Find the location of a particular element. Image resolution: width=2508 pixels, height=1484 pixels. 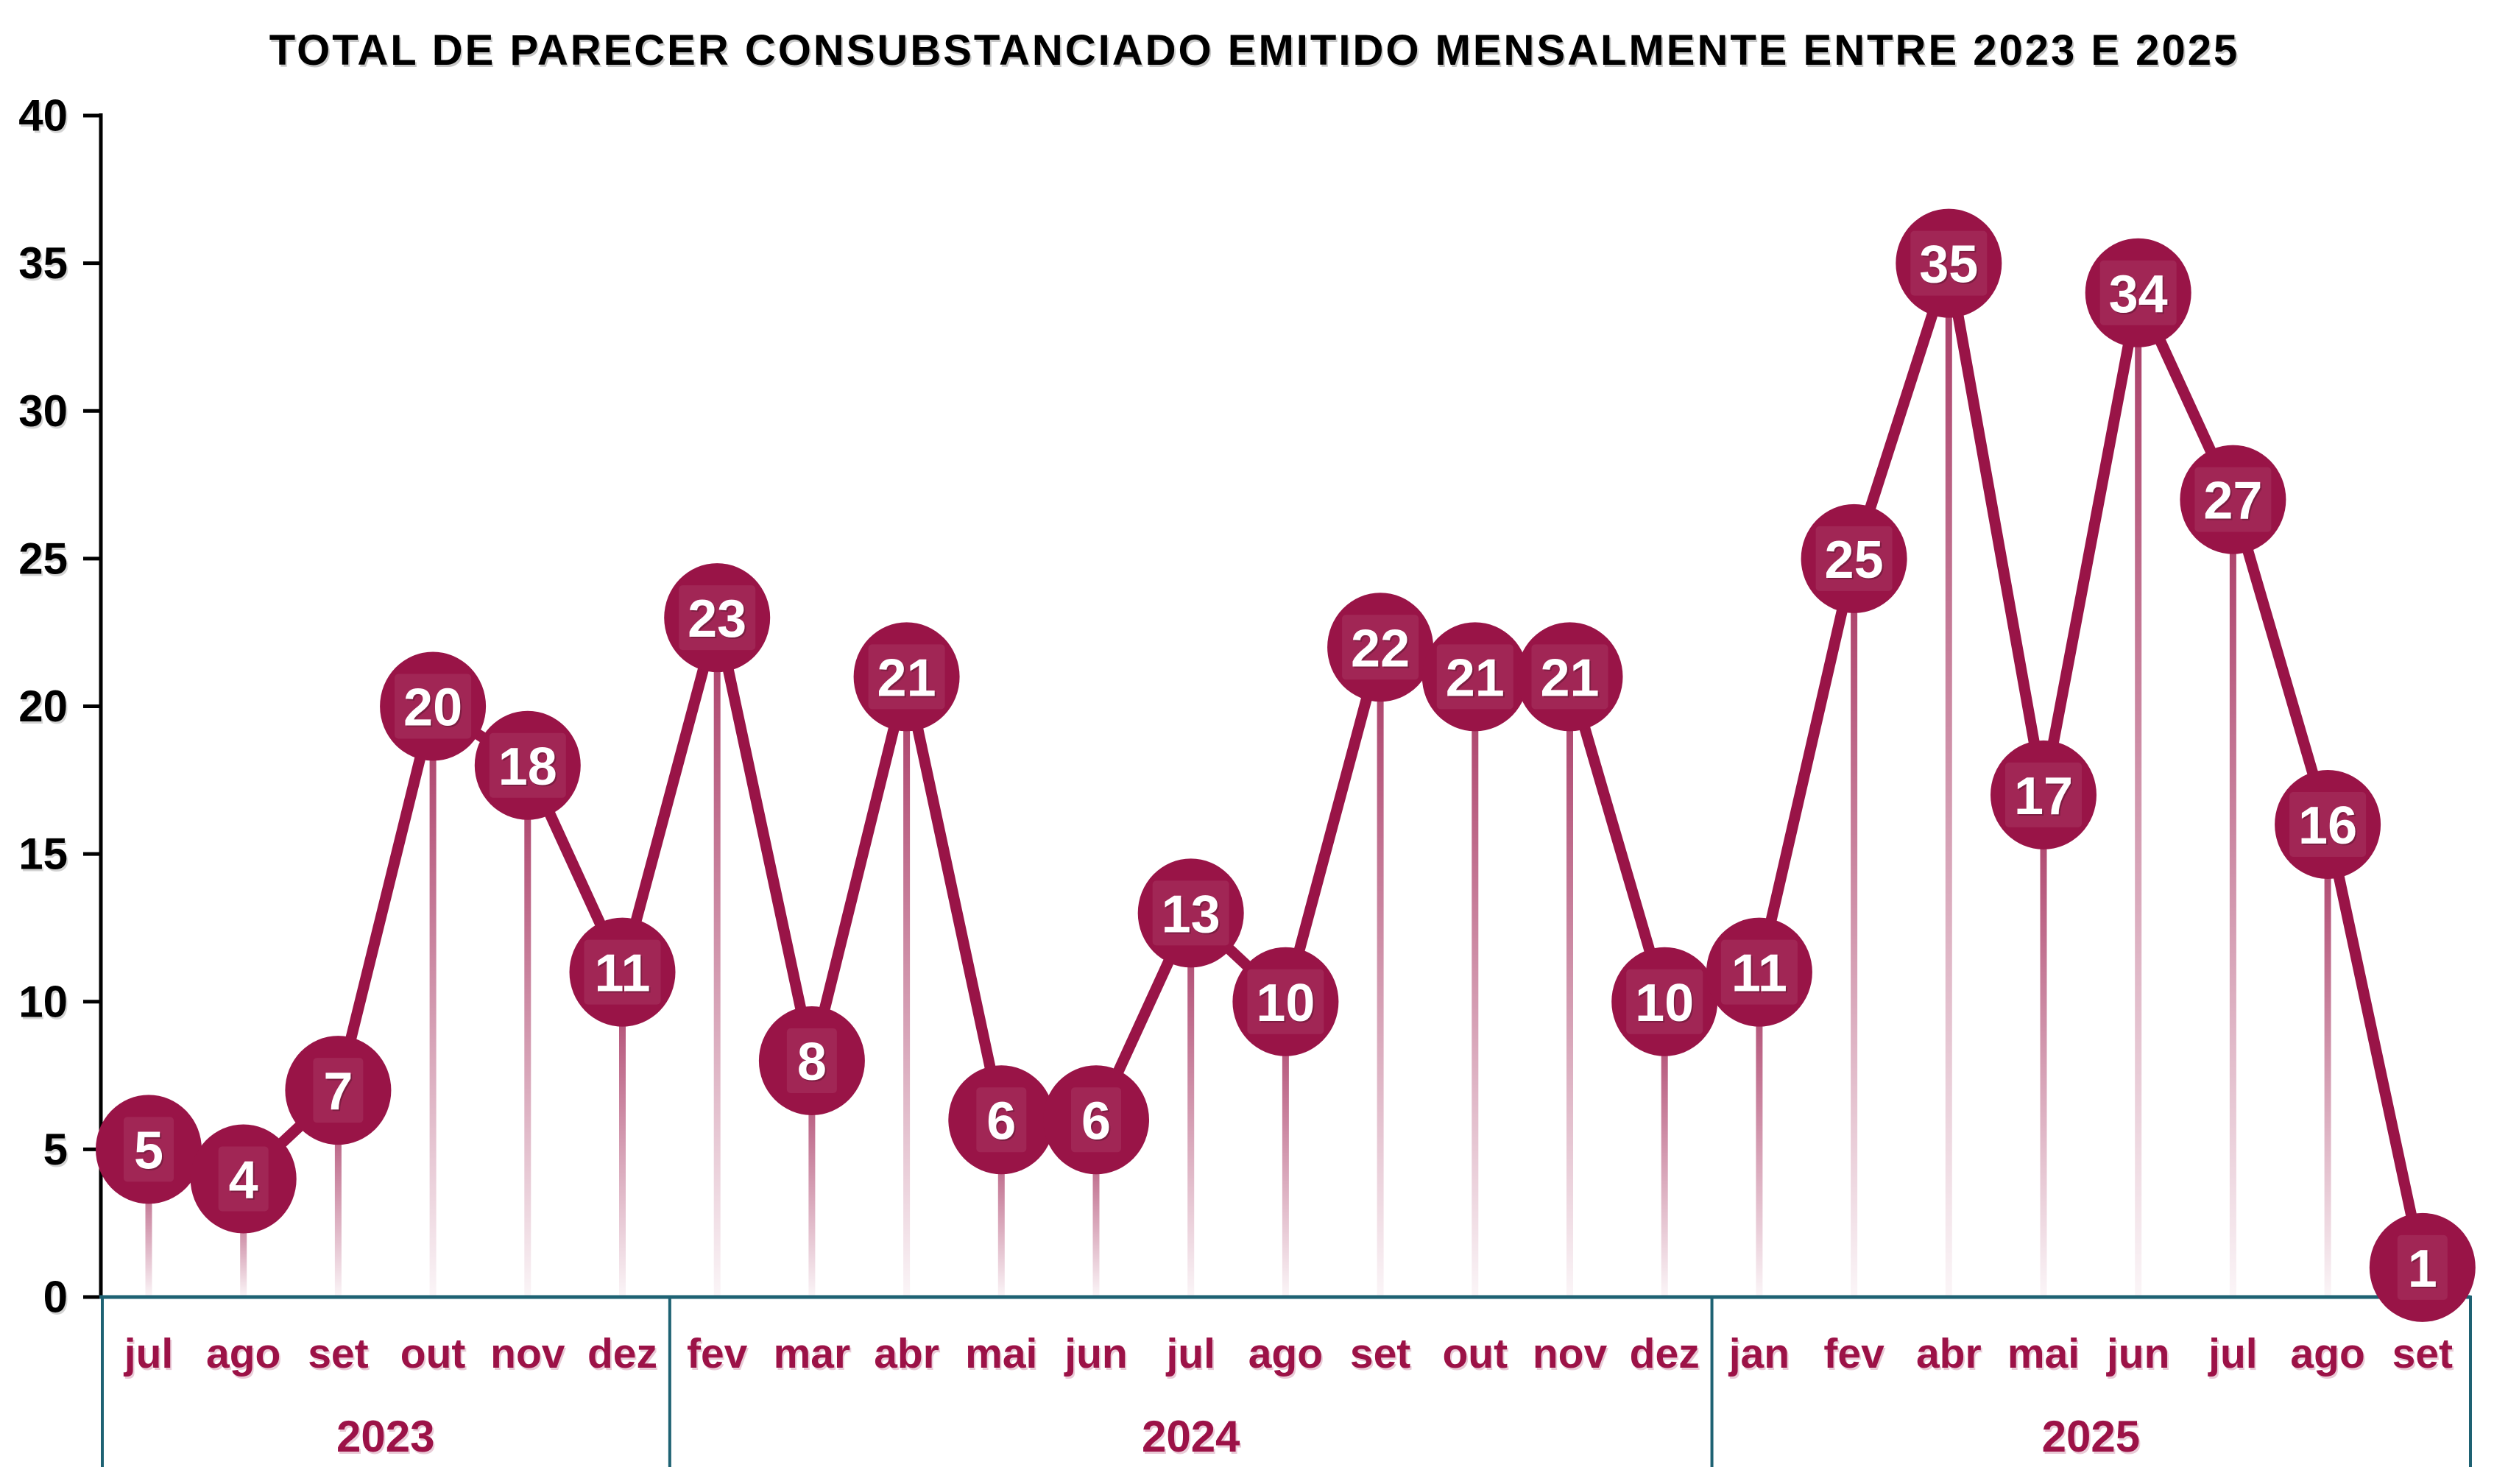

data-point: 20 is located at coordinates (433, 706).